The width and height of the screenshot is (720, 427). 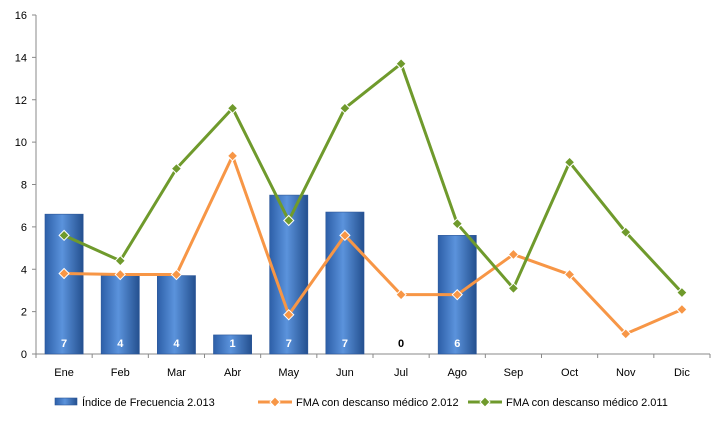 What do you see at coordinates (457, 344) in the screenshot?
I see `bar-data-label: 6` at bounding box center [457, 344].